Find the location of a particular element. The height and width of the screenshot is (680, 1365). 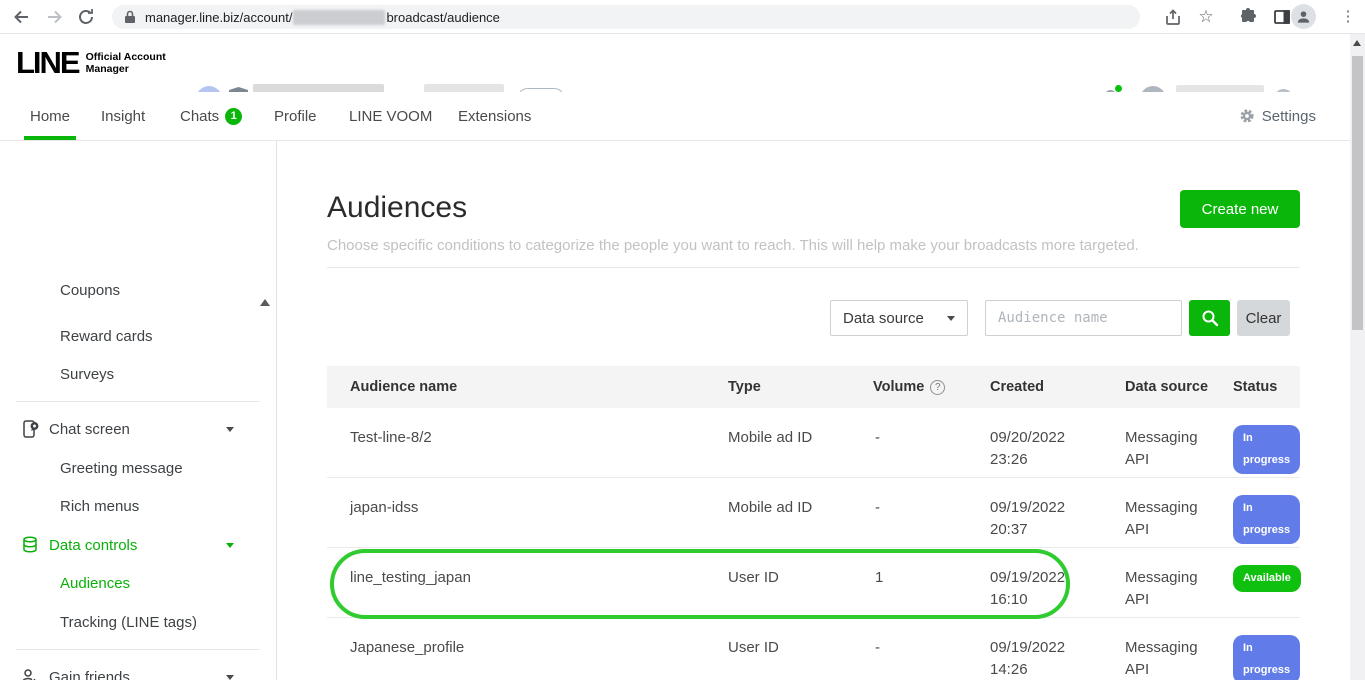

col-type: Type is located at coordinates (744, 387).